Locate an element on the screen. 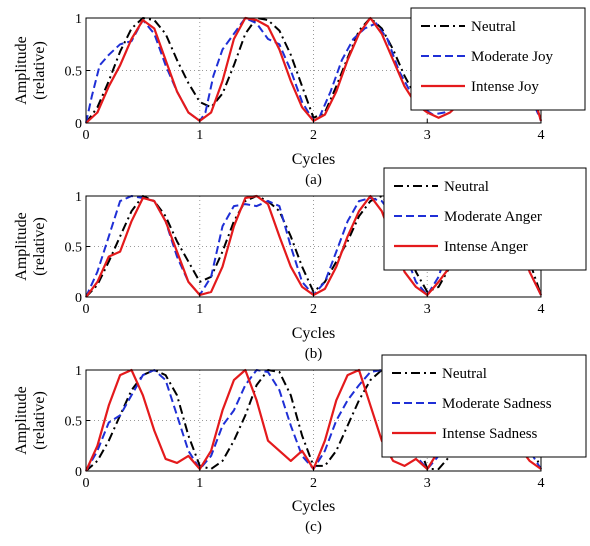 The image size is (590, 546). legend-entry: Intense Joy is located at coordinates (505, 87).